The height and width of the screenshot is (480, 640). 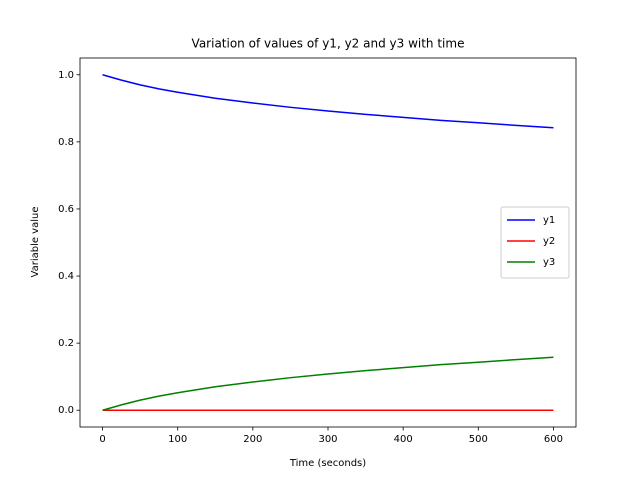 What do you see at coordinates (549, 262) in the screenshot?
I see `legend-label: y3` at bounding box center [549, 262].